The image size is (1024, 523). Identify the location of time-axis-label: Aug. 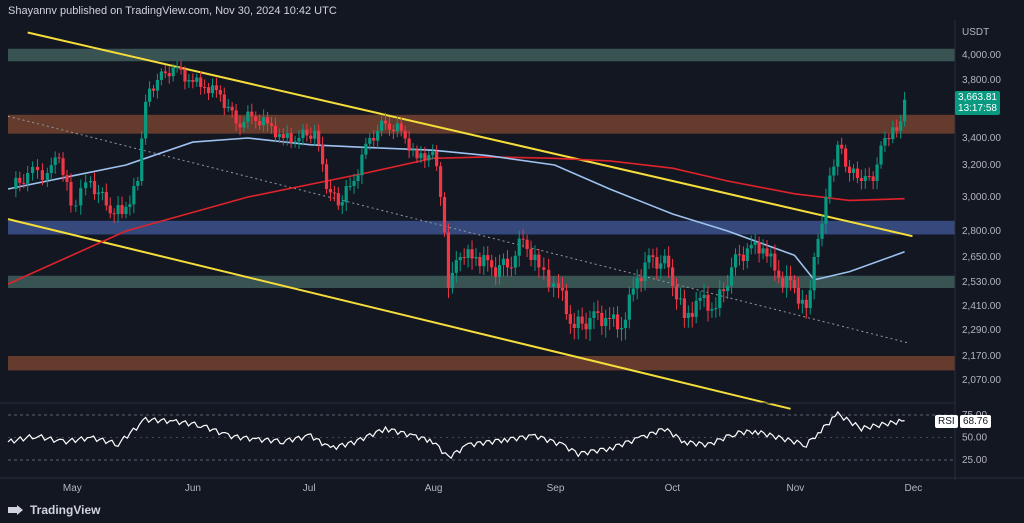
(434, 488).